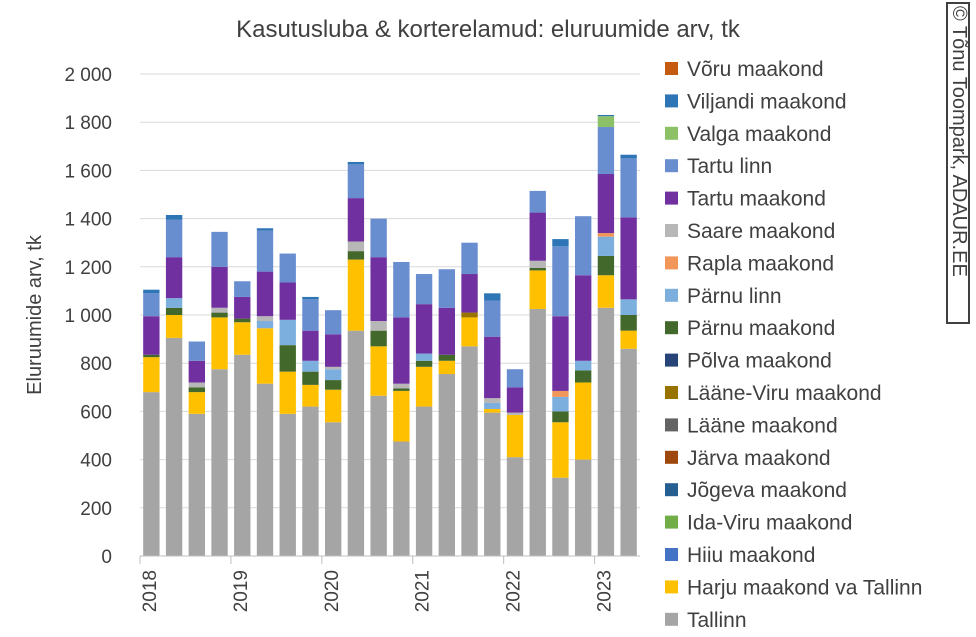 Image resolution: width=976 pixels, height=637 pixels. What do you see at coordinates (762, 425) in the screenshot?
I see `legend-label: Lääne maakond` at bounding box center [762, 425].